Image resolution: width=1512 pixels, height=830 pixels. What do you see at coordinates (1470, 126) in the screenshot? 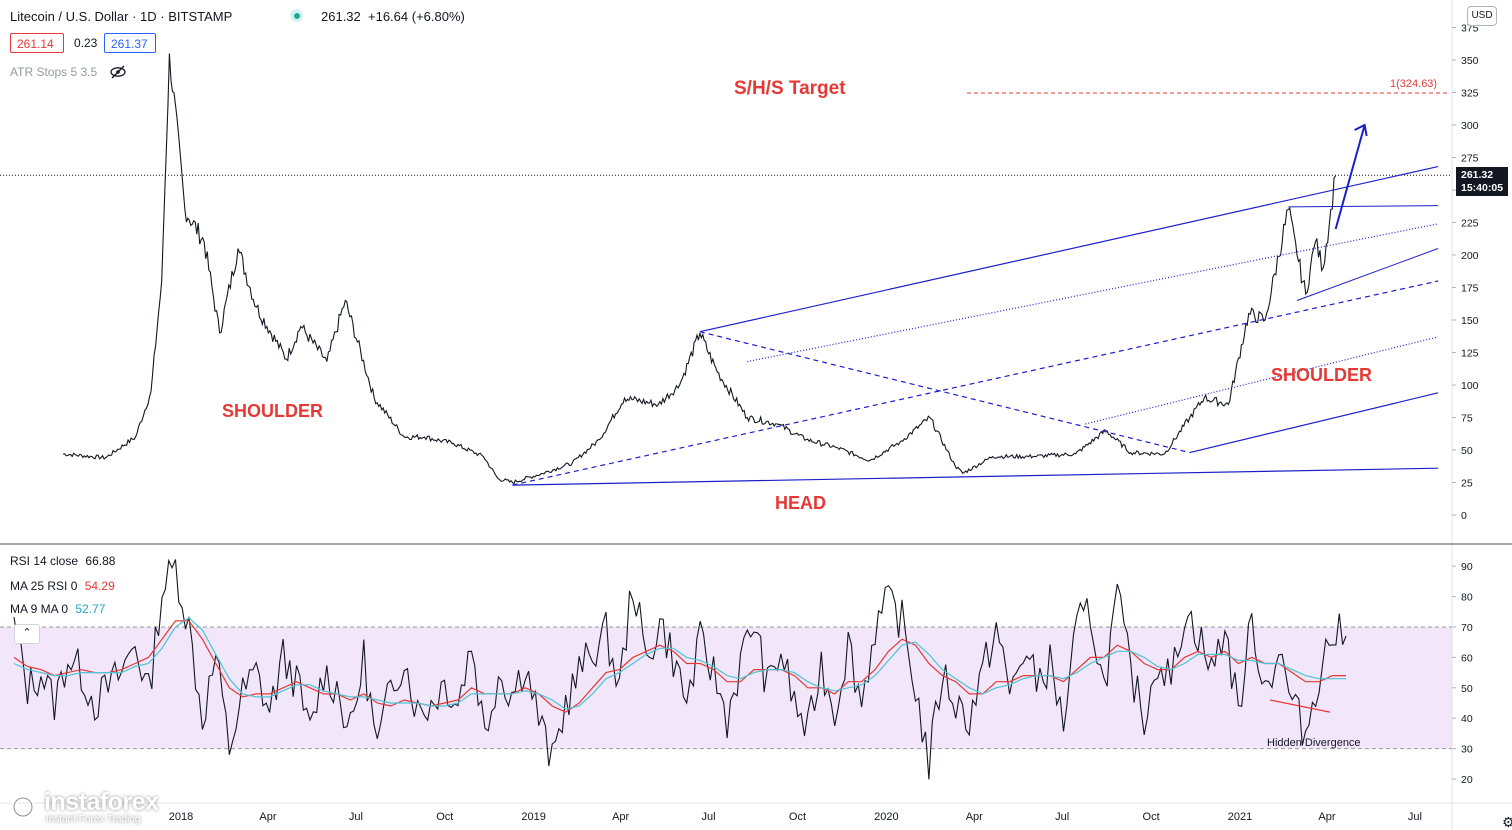
I see `price-tick-label: 300` at bounding box center [1470, 126].